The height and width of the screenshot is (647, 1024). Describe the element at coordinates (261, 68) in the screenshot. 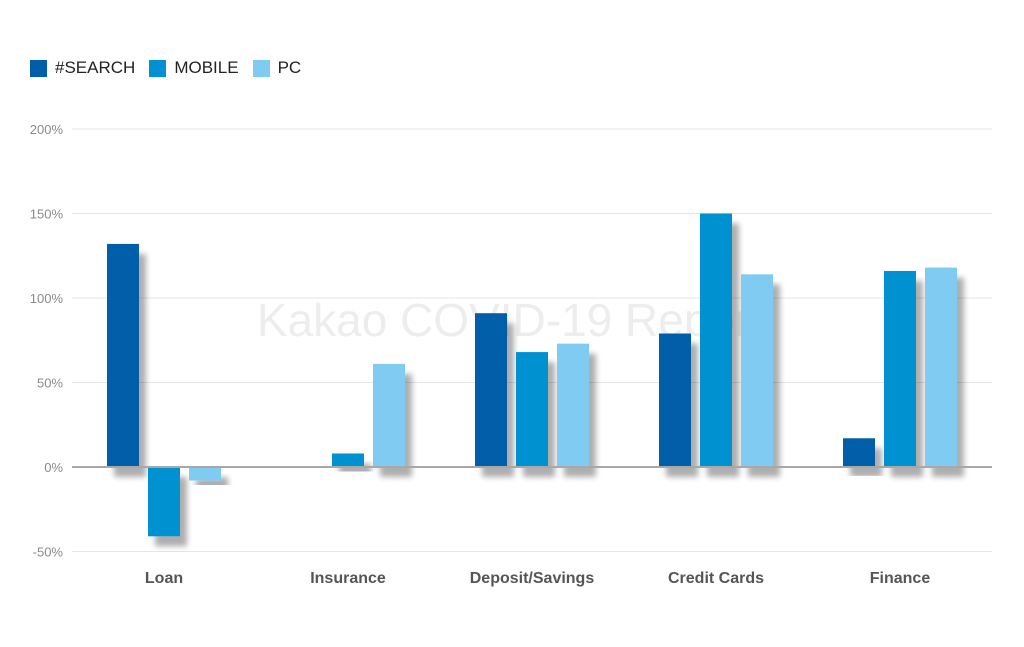

I see `legend-swatch-pc` at that location.